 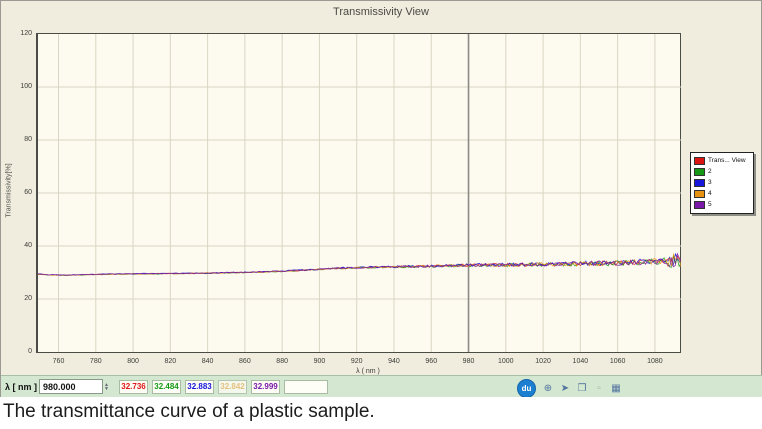 I want to click on x-tick-label: 940, so click(x=394, y=361).